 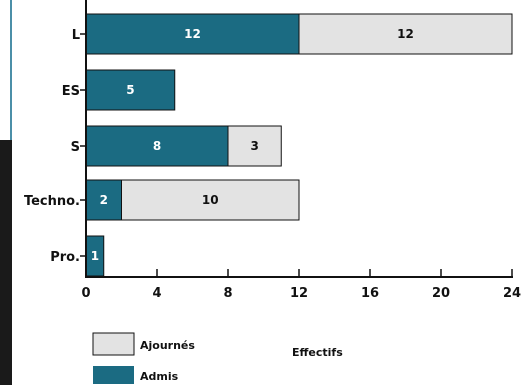 I want to click on value-label-admis-techno: 2, so click(x=104, y=200).